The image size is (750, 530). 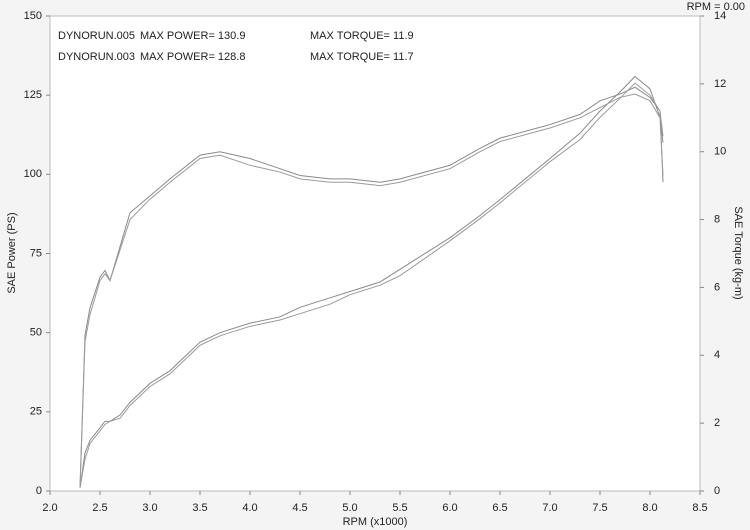 What do you see at coordinates (716, 7) in the screenshot?
I see `rpm-status: RPM = 0.00` at bounding box center [716, 7].